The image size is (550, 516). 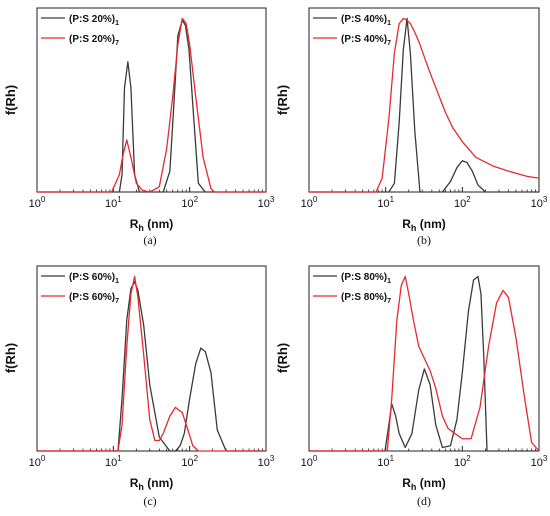 What do you see at coordinates (366, 278) in the screenshot?
I see `legend-label: (P:S 80%)1` at bounding box center [366, 278].